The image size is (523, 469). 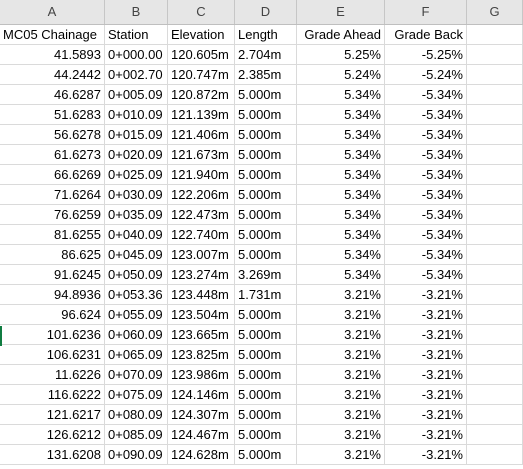 What do you see at coordinates (201, 155) in the screenshot?
I see `table-cell: 121.673m` at bounding box center [201, 155].